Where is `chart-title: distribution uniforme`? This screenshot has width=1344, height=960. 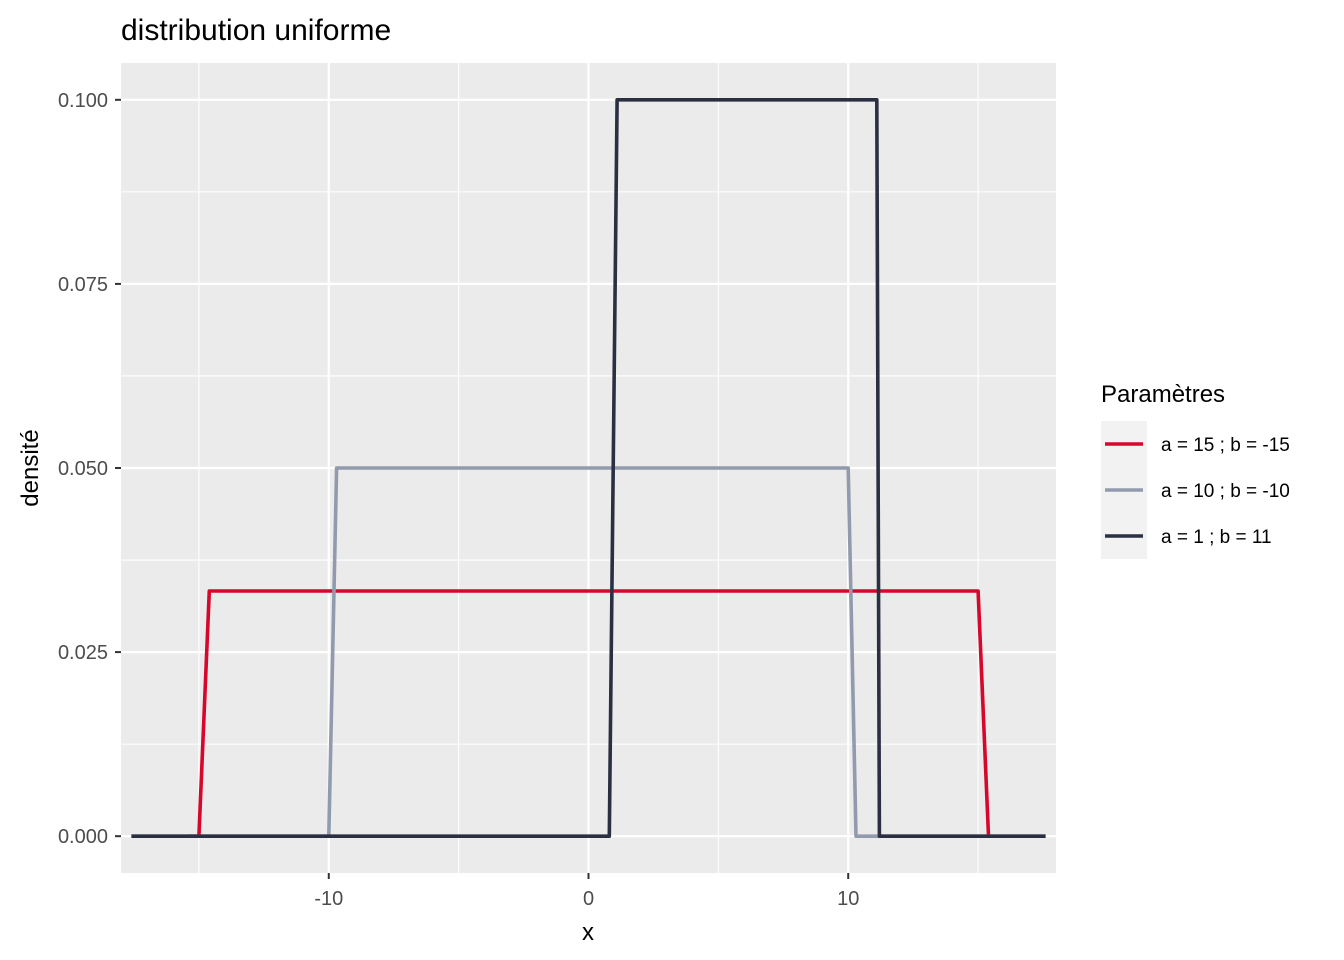
chart-title: distribution uniforme is located at coordinates (256, 30).